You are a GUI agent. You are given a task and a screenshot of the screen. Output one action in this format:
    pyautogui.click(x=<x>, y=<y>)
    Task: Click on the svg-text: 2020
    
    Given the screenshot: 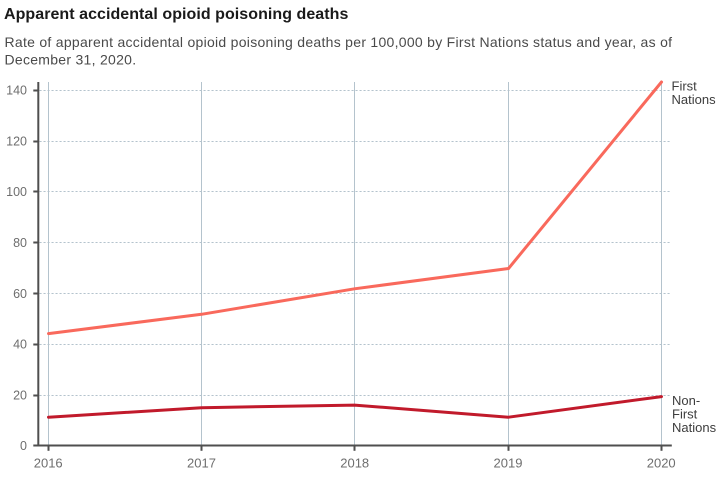 What is the action you would take?
    pyautogui.click(x=661, y=463)
    